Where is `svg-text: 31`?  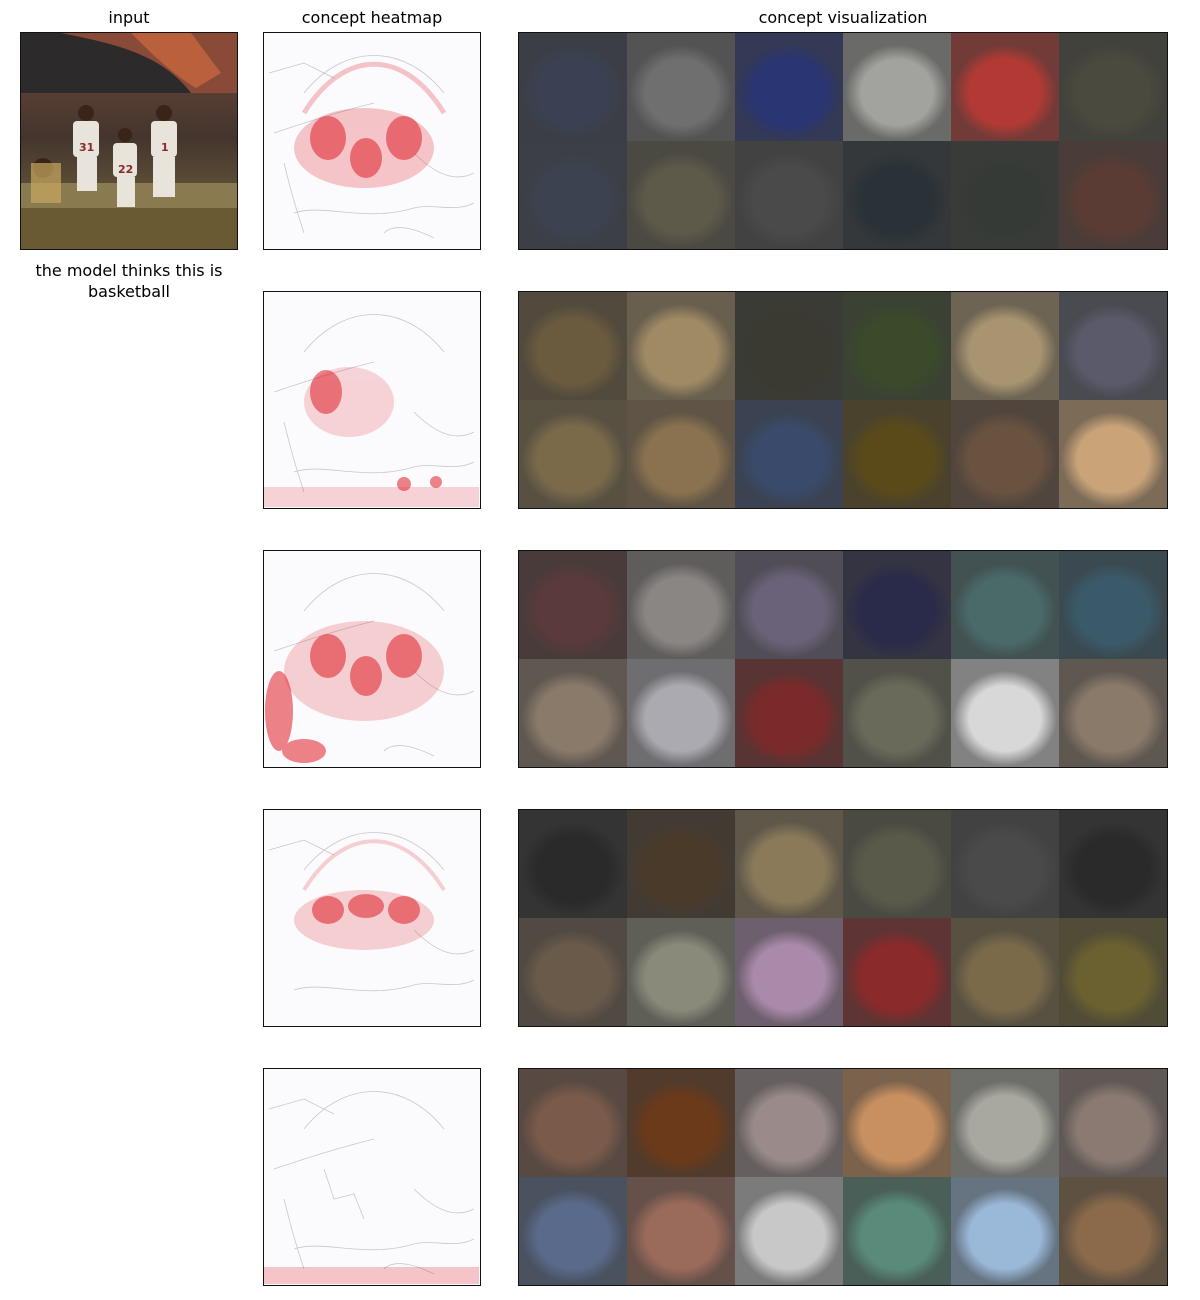
svg-text: 31 is located at coordinates (86, 147).